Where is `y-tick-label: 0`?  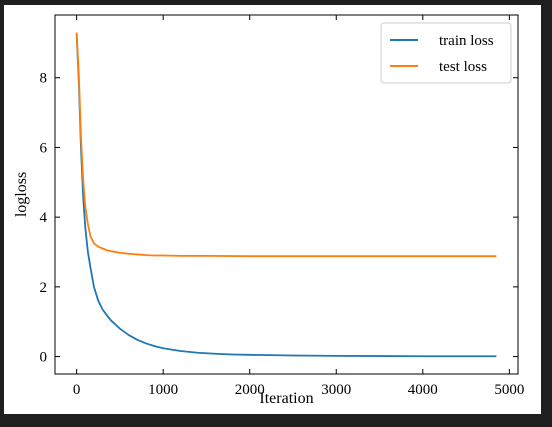 y-tick-label: 0 is located at coordinates (44, 358).